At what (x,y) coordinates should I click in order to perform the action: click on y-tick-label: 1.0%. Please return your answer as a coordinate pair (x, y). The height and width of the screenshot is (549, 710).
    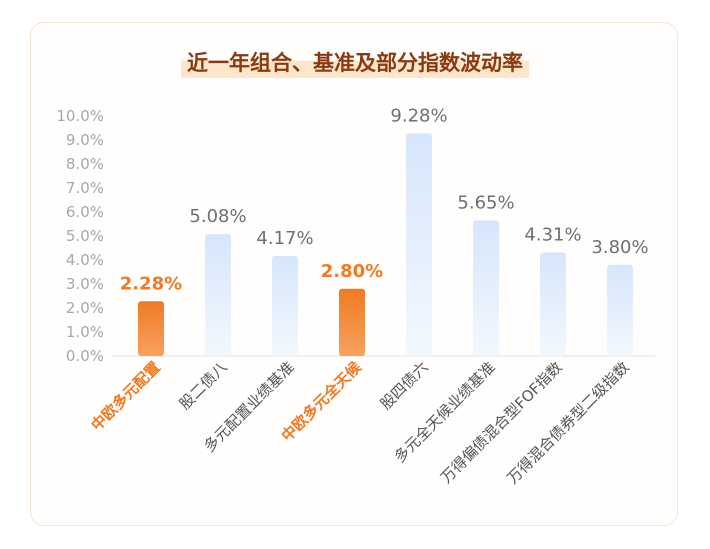
    Looking at the image, I should click on (85, 332).